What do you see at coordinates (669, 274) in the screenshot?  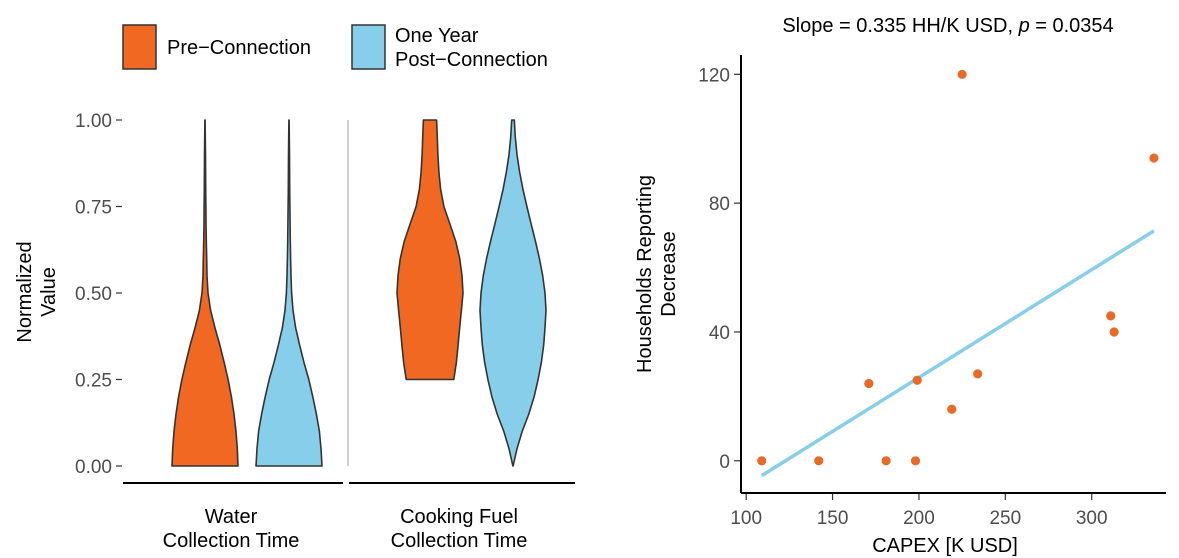 I see `scatter-y-axis-label-line2: Decrease` at bounding box center [669, 274].